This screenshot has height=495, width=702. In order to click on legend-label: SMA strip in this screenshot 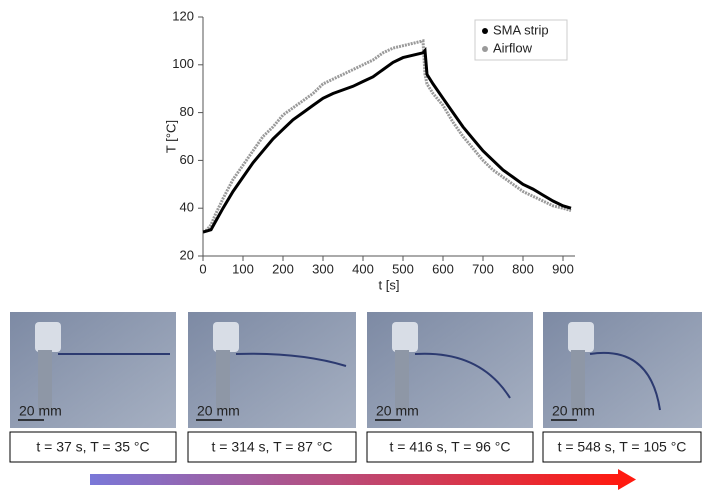, I will do `click(521, 29)`.